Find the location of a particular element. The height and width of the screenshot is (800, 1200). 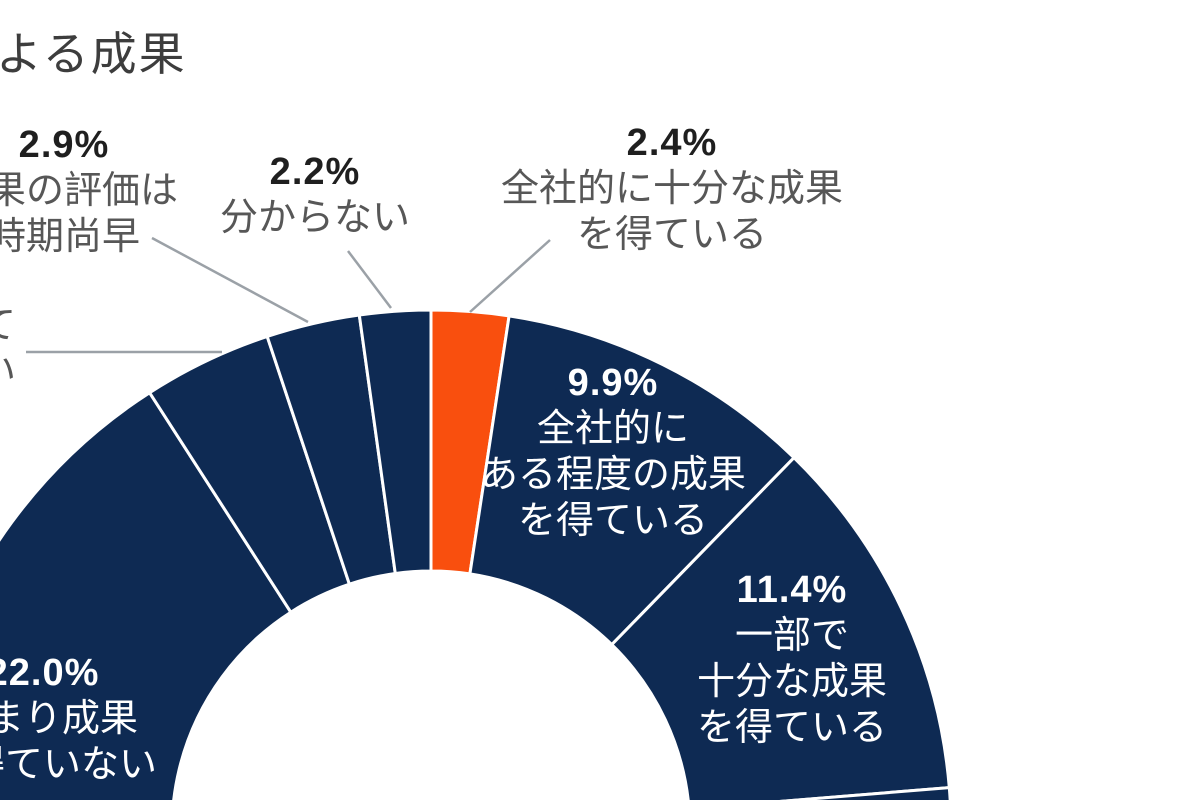

callout-text-line: 十分な成果 is located at coordinates (792, 682).